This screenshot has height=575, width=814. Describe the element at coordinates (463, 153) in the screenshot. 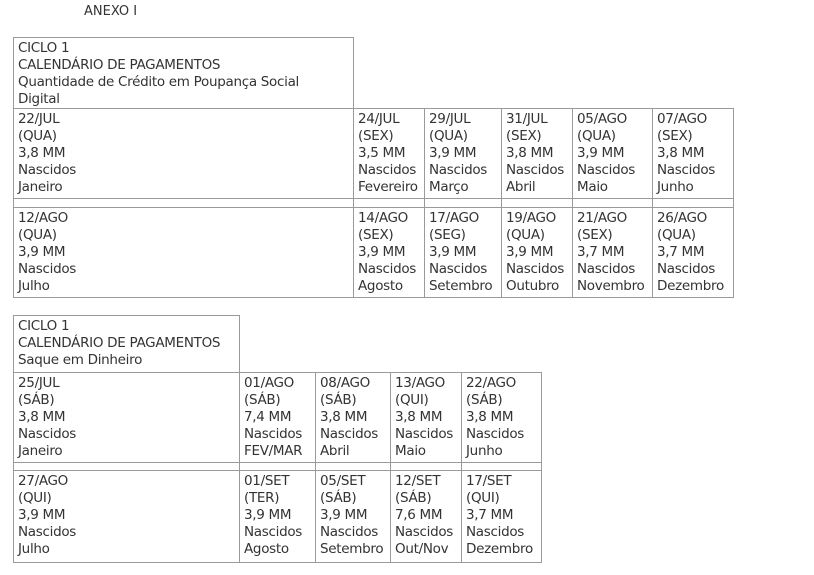

I see `payment-date-cell: 29/JUL (QUA) 3,9 MM Nascidos Março` at that location.